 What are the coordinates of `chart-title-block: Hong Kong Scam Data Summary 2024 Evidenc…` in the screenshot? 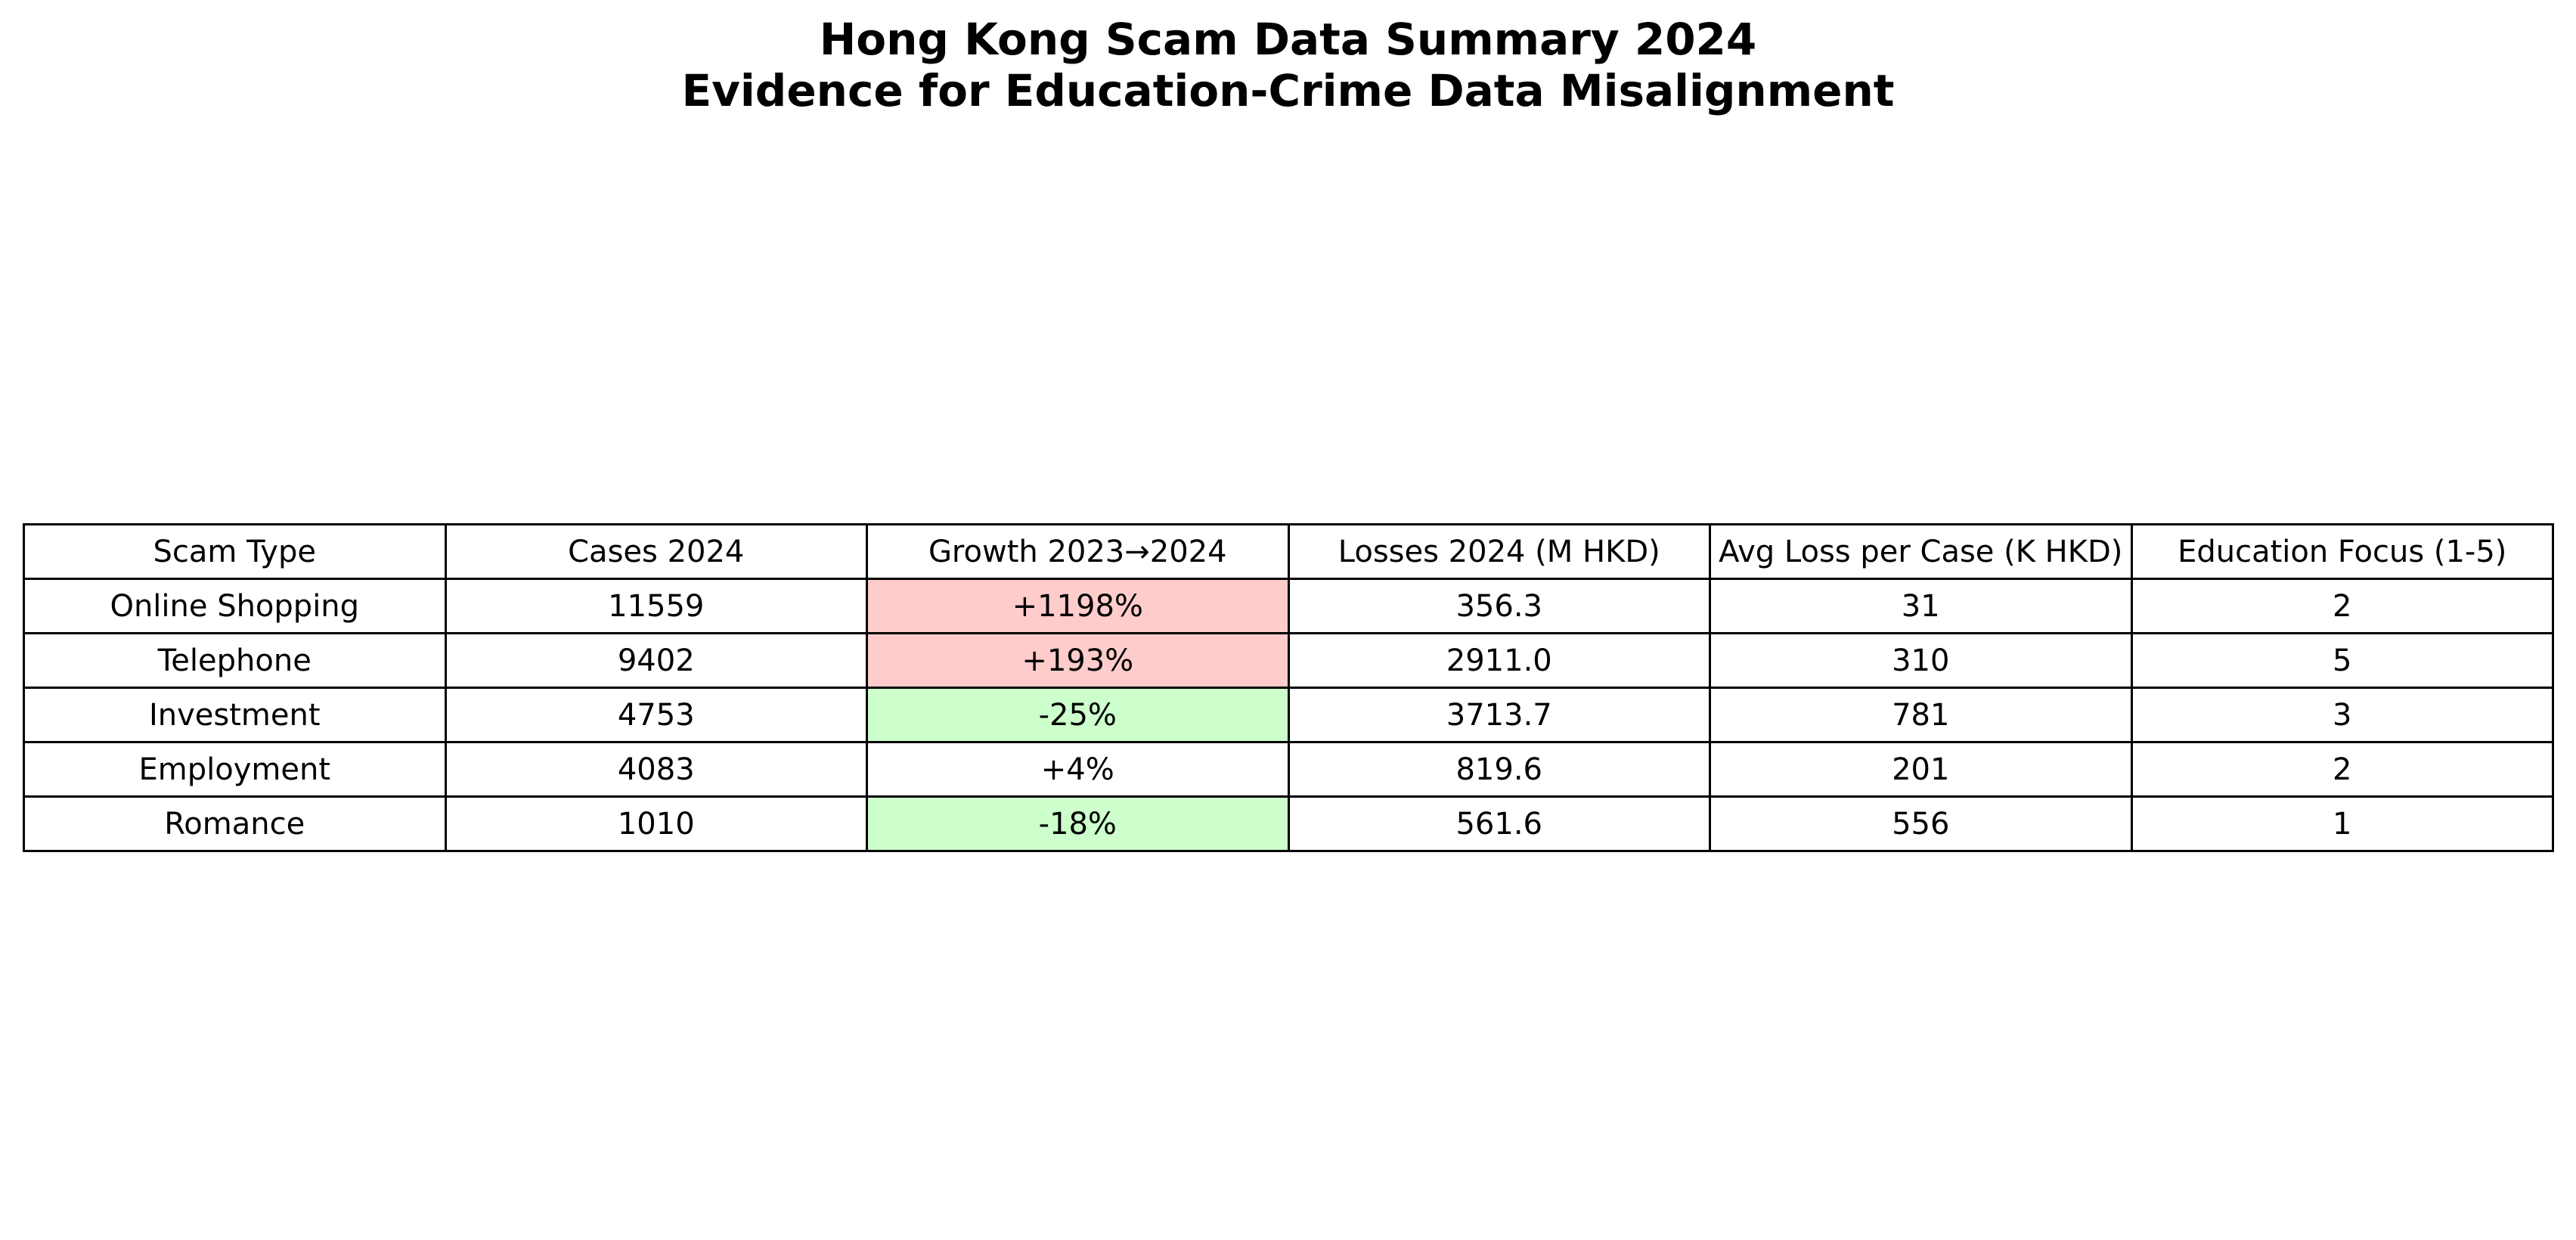 It's located at (1288, 65).